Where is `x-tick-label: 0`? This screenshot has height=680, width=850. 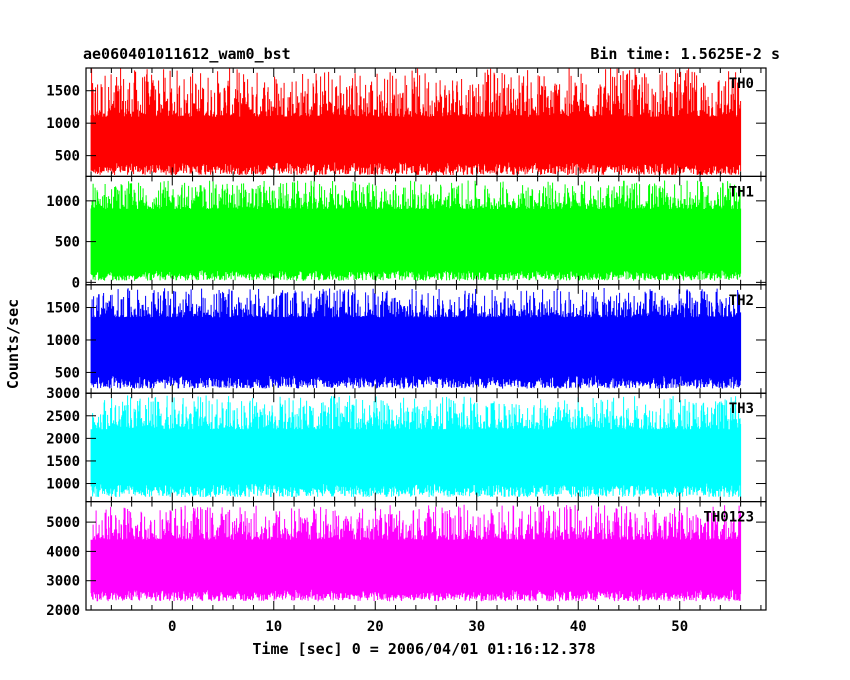 x-tick-label: 0 is located at coordinates (172, 627).